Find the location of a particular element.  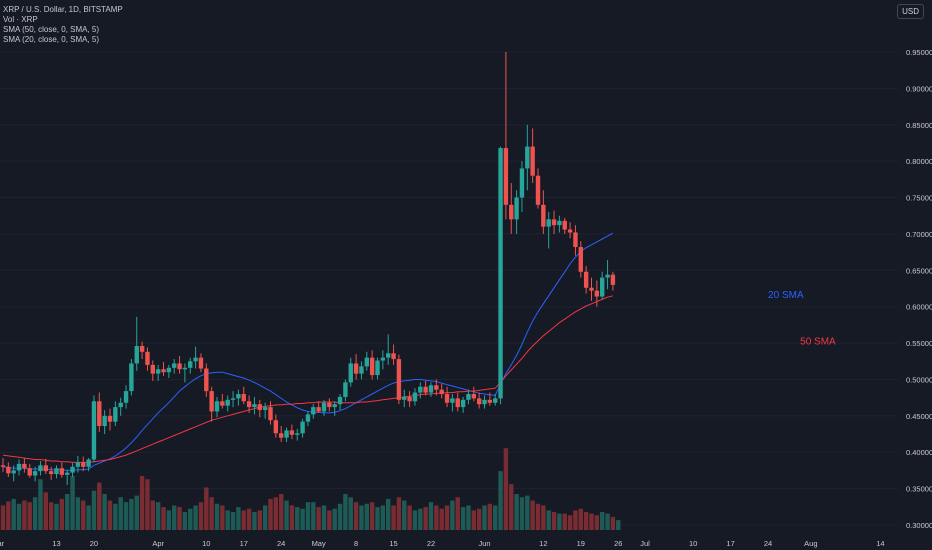

y-tick-label: 0.50000 is located at coordinates (919, 379).